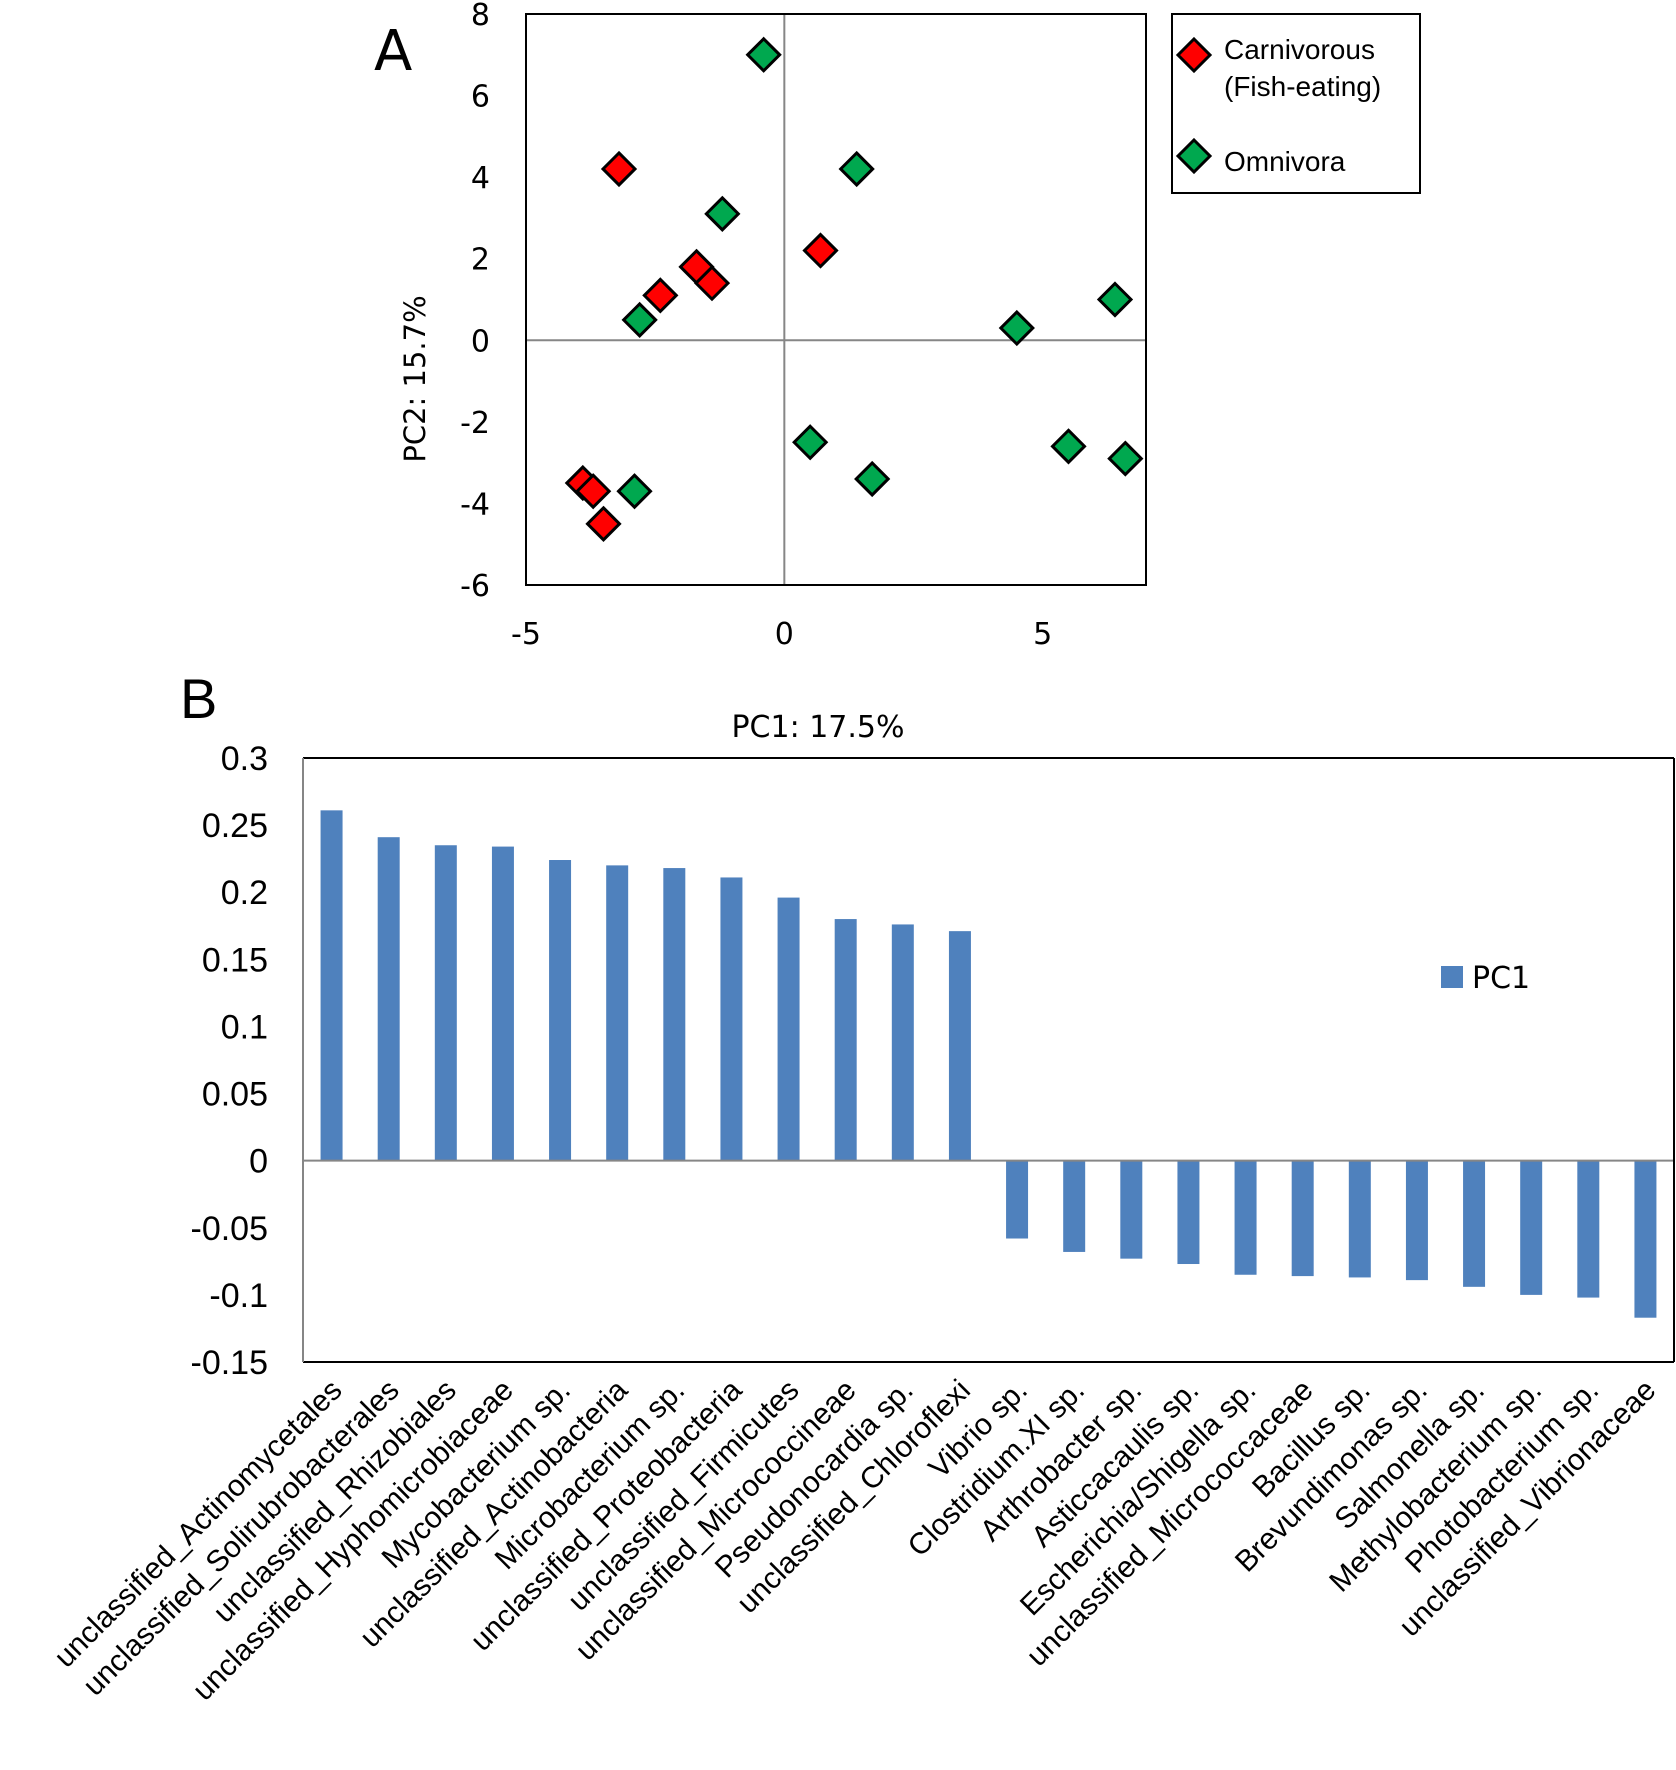 This screenshot has width=1676, height=1770. What do you see at coordinates (393, 51) in the screenshot?
I see `panel-a-label: A` at bounding box center [393, 51].